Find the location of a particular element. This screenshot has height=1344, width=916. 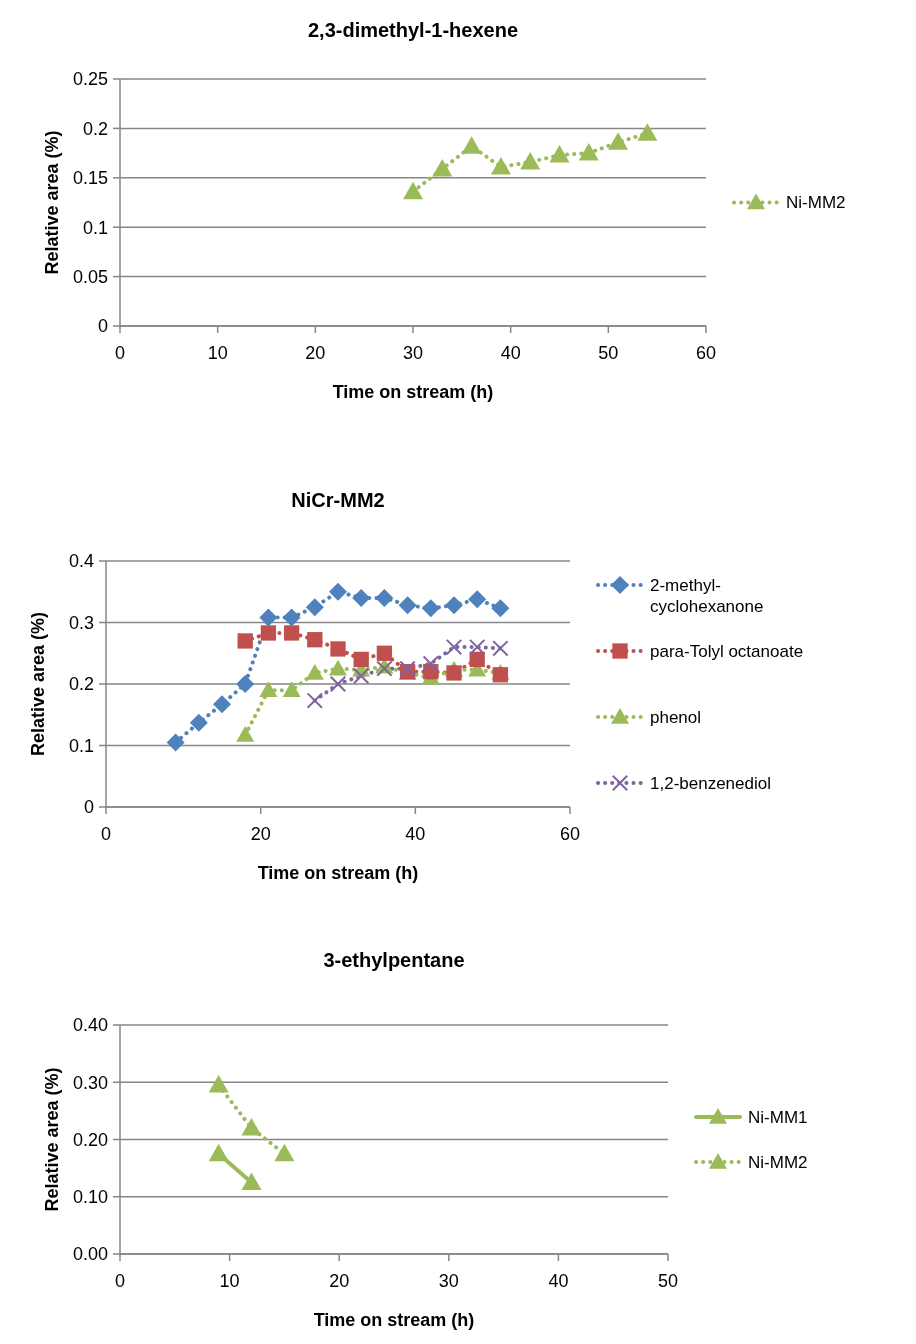

y-tick-label: 0.15 is located at coordinates (90, 178).